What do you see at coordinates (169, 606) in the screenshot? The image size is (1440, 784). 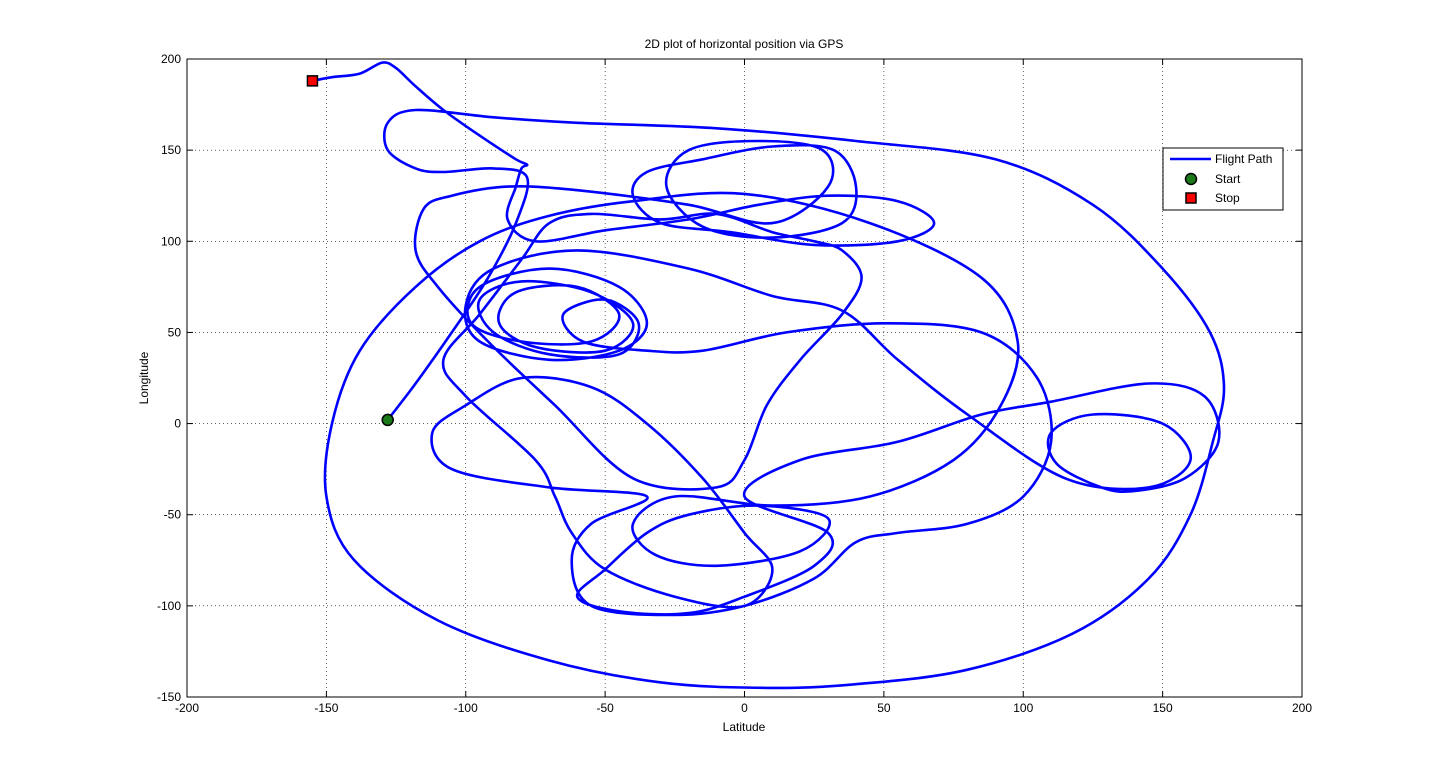 I see `y-tick-label: -100` at bounding box center [169, 606].